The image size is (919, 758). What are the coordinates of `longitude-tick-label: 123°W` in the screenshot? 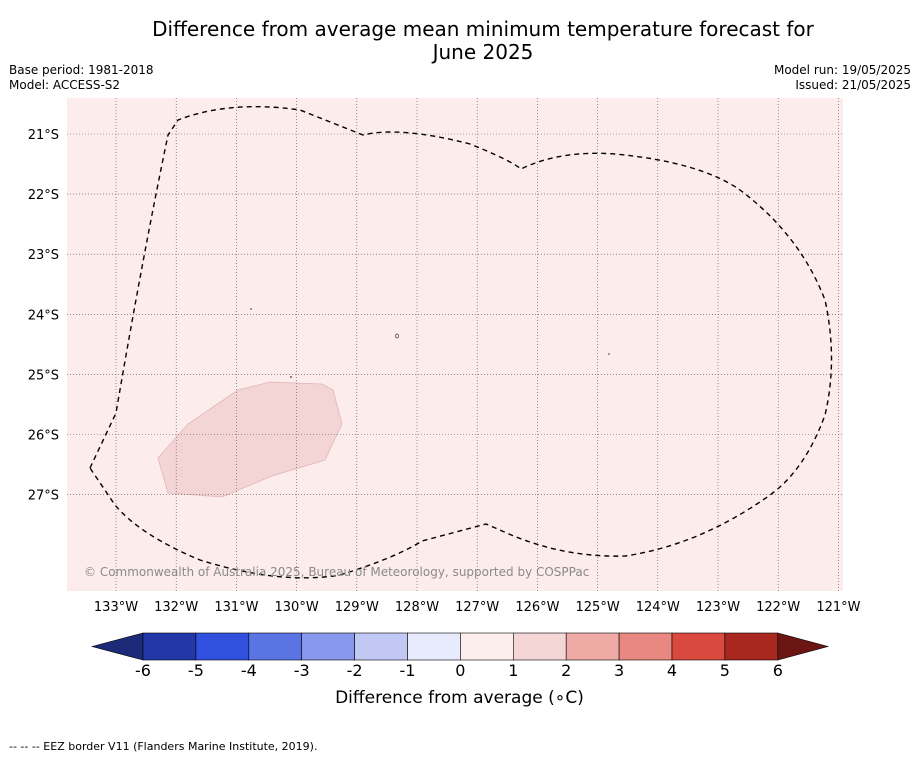 It's located at (718, 607).